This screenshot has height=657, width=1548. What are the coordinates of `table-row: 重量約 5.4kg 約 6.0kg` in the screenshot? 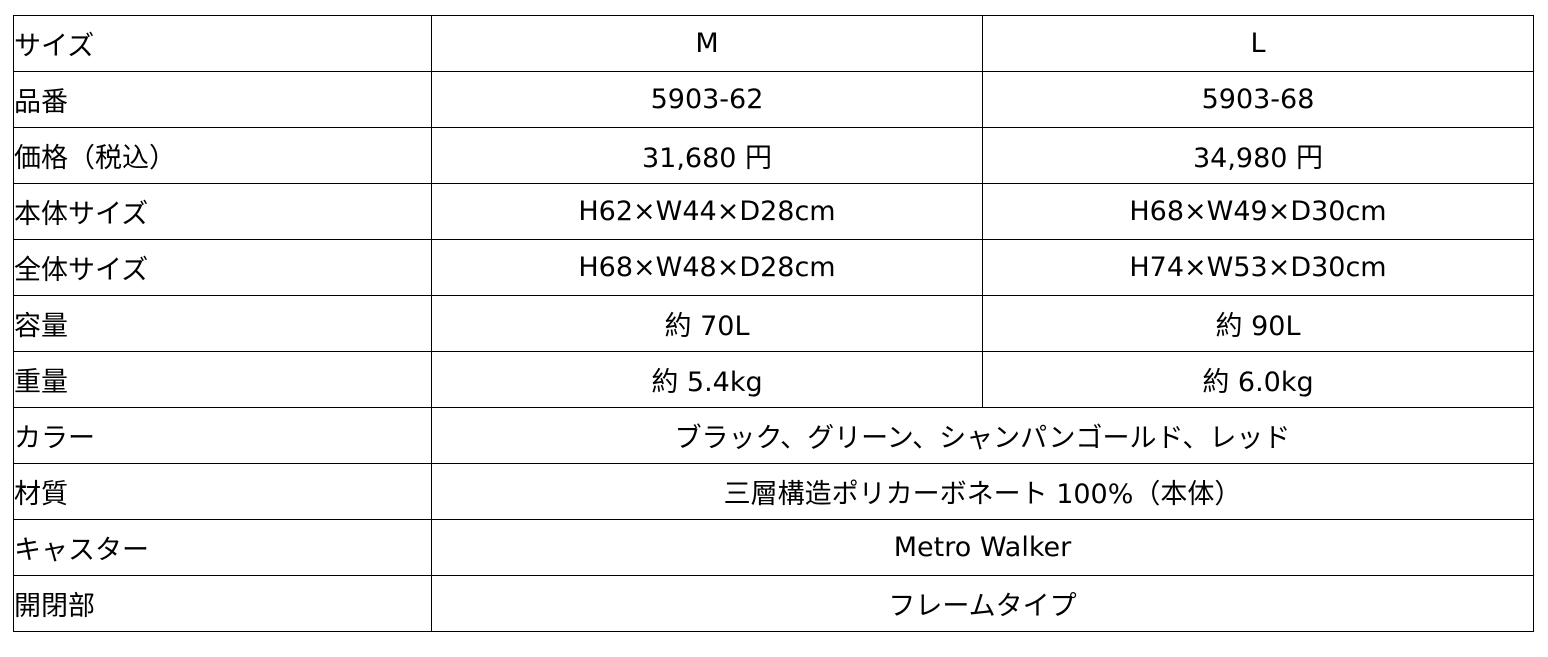 It's located at (773, 379).